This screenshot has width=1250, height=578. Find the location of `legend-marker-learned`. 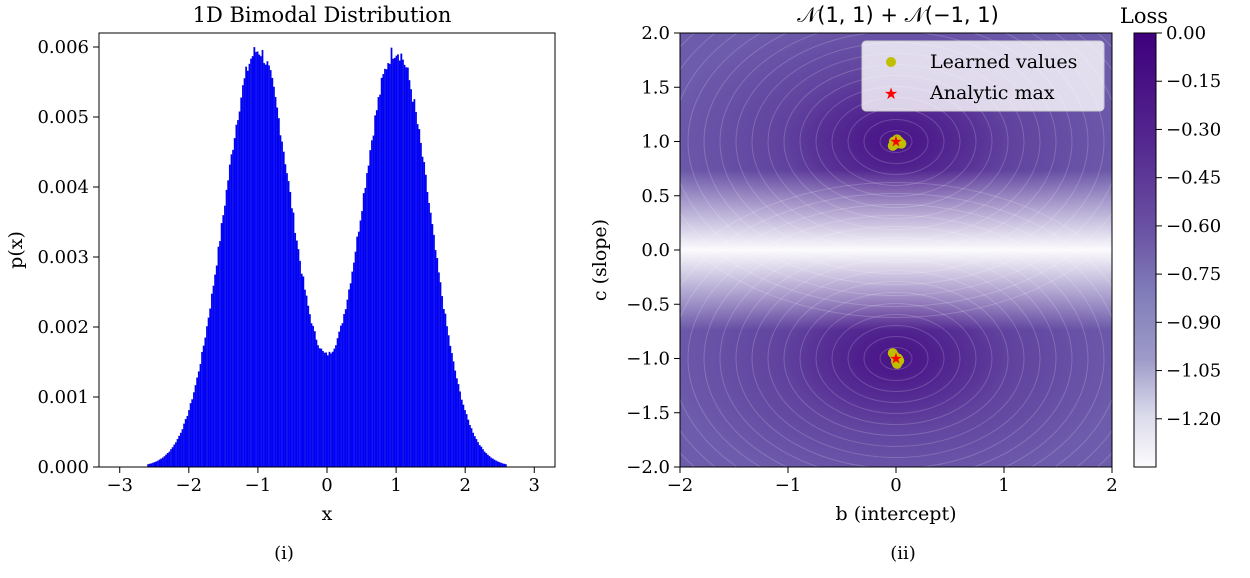

legend-marker-learned is located at coordinates (891, 62).